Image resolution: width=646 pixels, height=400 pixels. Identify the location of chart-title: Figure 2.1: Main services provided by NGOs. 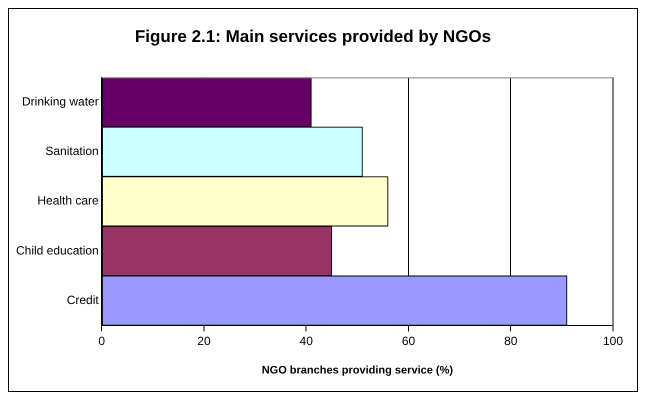
(313, 36).